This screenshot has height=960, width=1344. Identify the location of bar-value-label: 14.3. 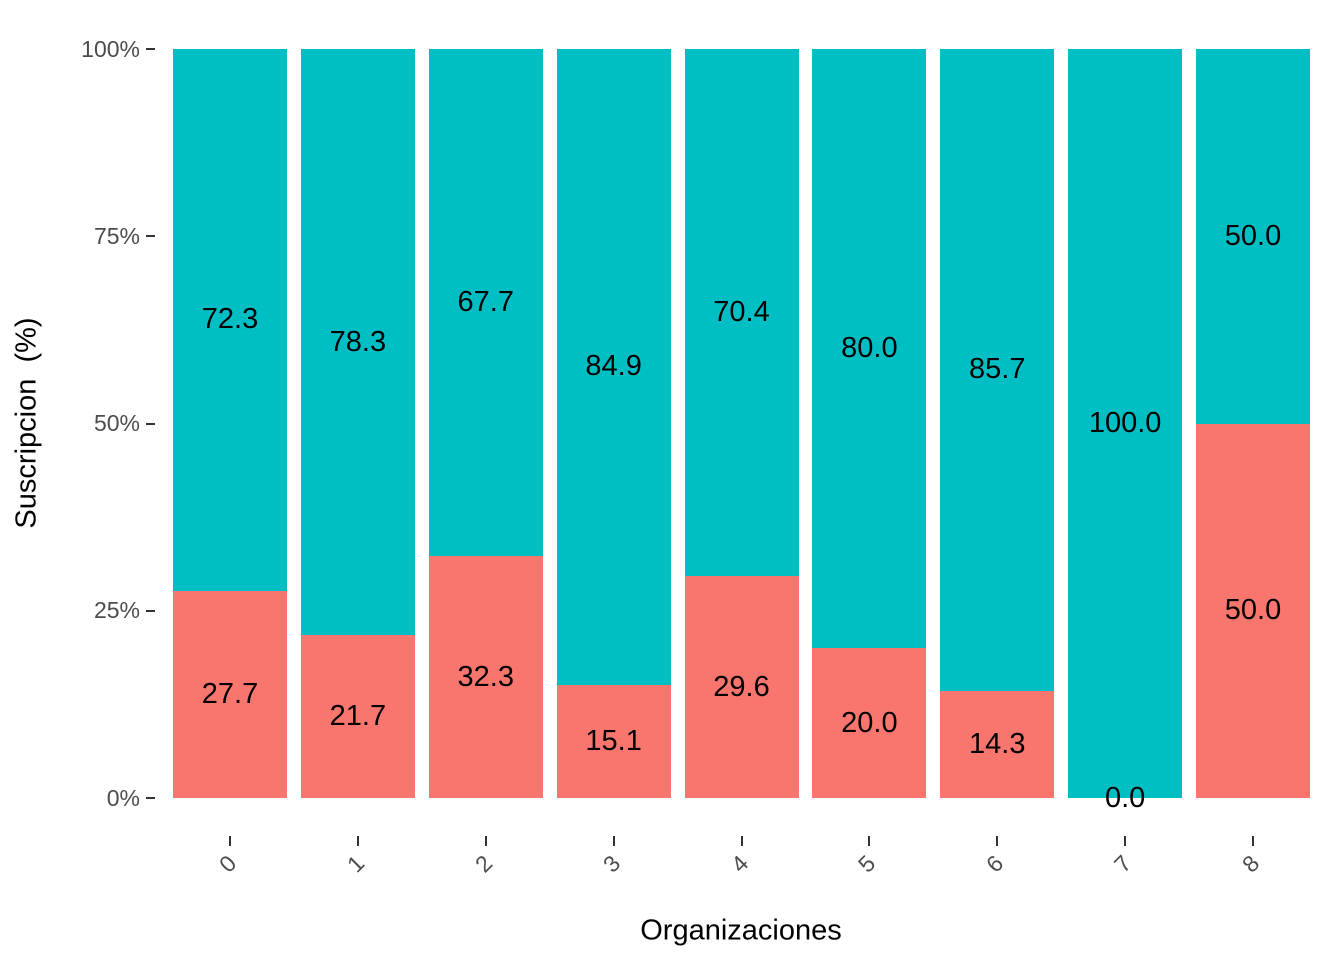
(997, 743).